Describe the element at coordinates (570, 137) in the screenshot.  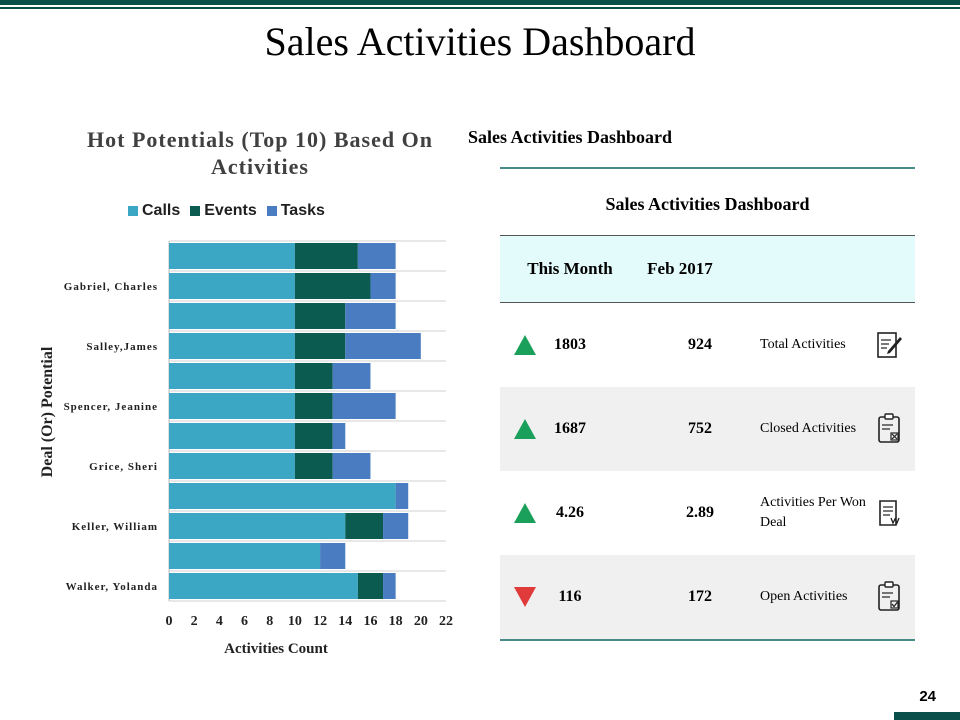
I see `table-caption: Sales Activities Dashboard` at that location.